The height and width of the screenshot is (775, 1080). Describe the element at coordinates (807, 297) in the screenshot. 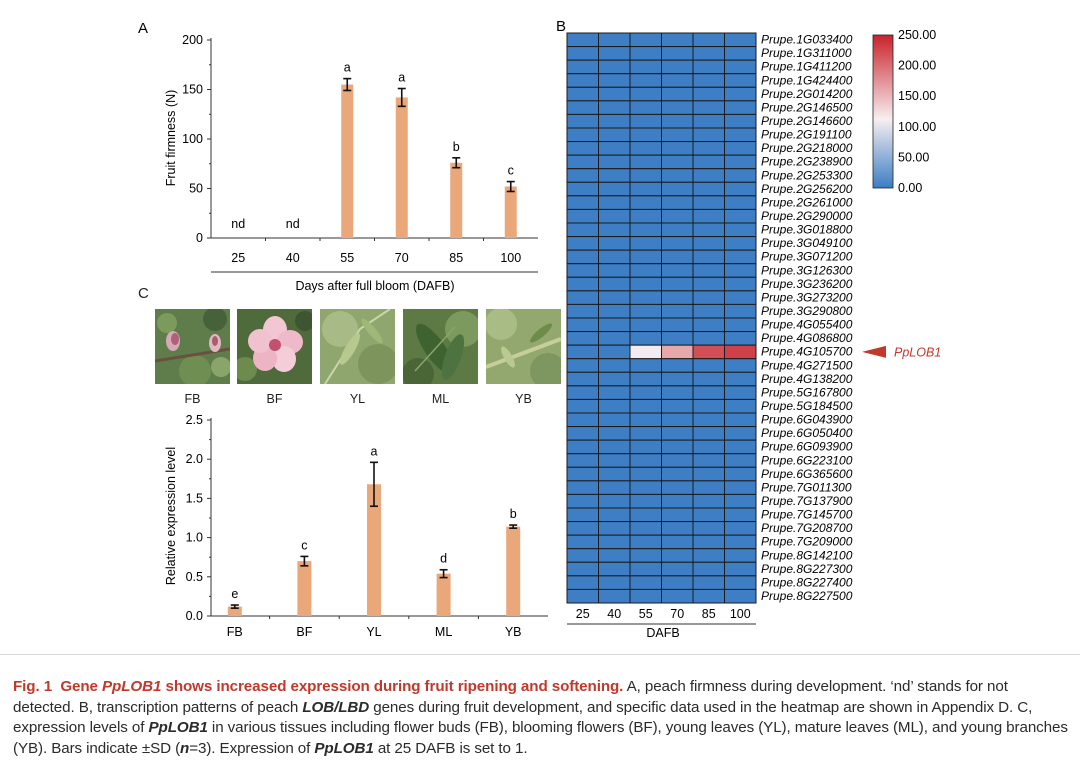

I see `heatmap-row-label: Prupe.3G273200` at that location.